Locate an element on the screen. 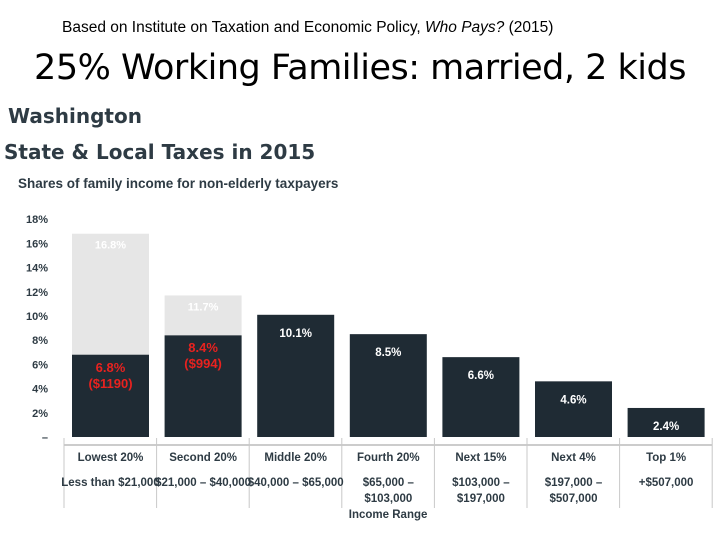 The height and width of the screenshot is (540, 720). bar-highlight-label: 6.8% is located at coordinates (111, 367).